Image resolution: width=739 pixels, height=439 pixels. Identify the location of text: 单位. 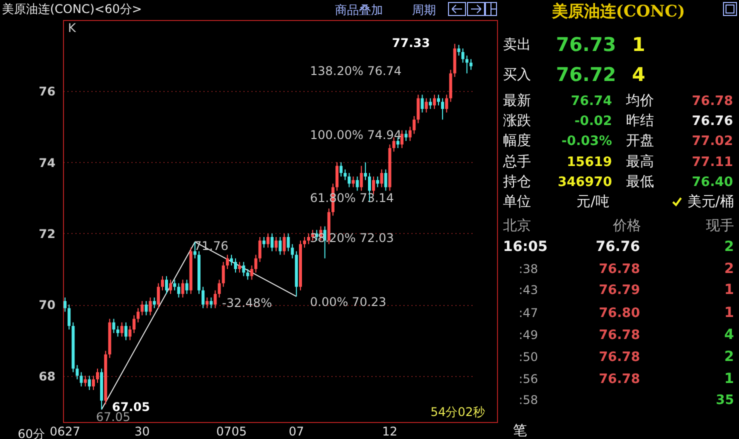
(517, 202).